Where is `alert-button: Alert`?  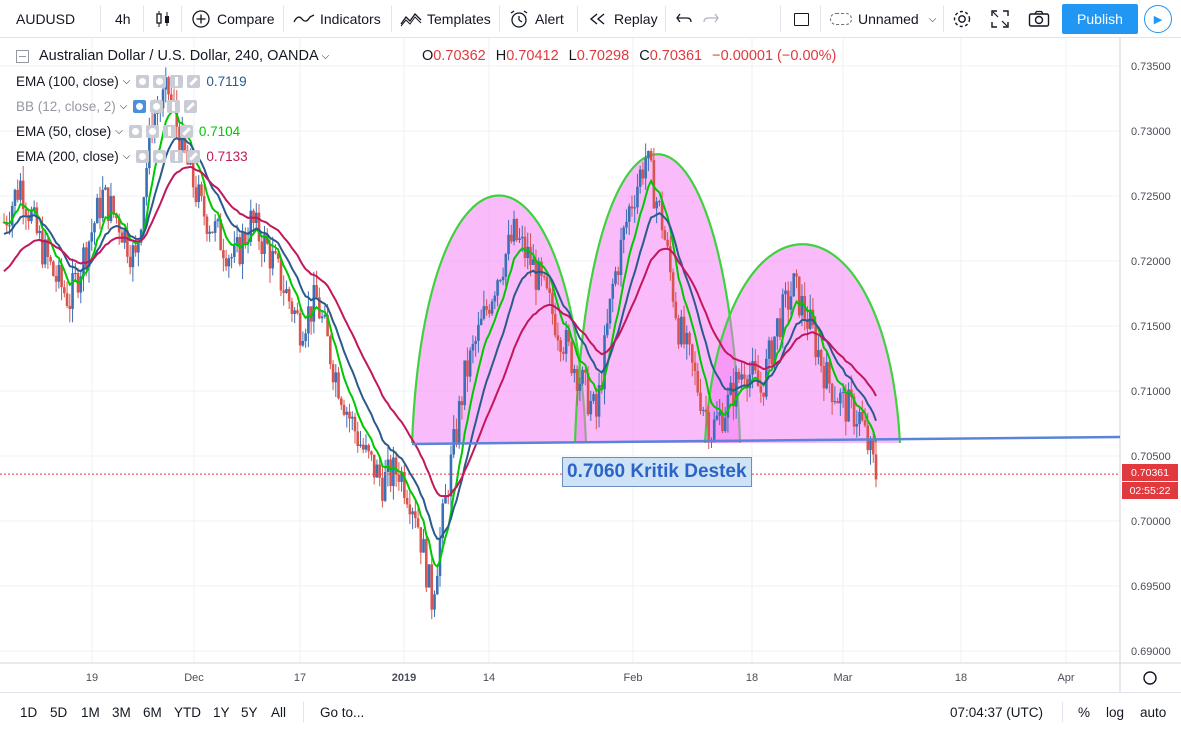 alert-button: Alert is located at coordinates (536, 19).